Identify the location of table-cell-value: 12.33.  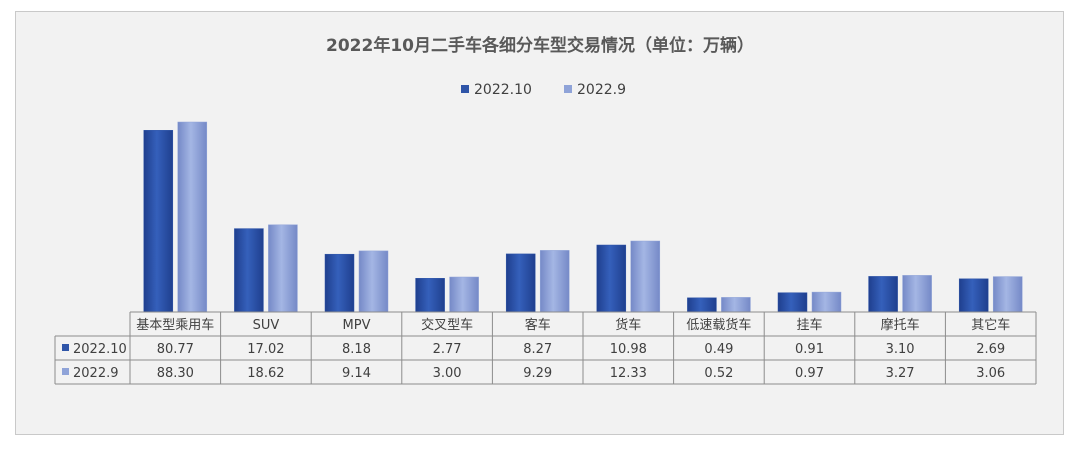
(628, 373).